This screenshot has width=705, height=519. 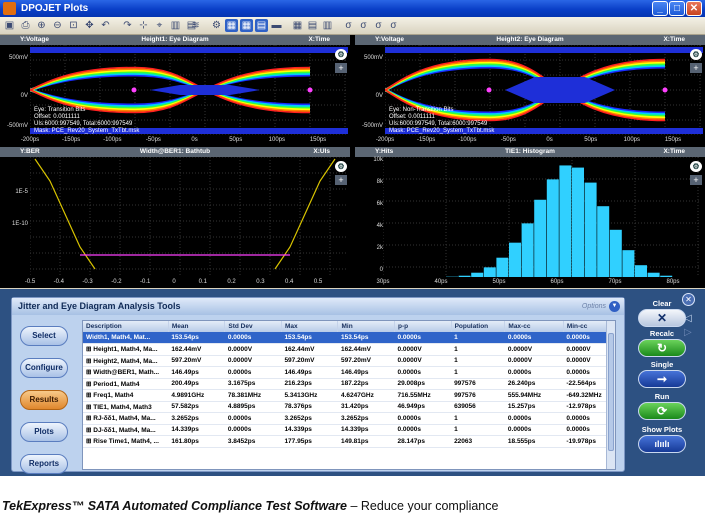 I want to click on cursor-icon: ⊹, so click(x=143, y=25).